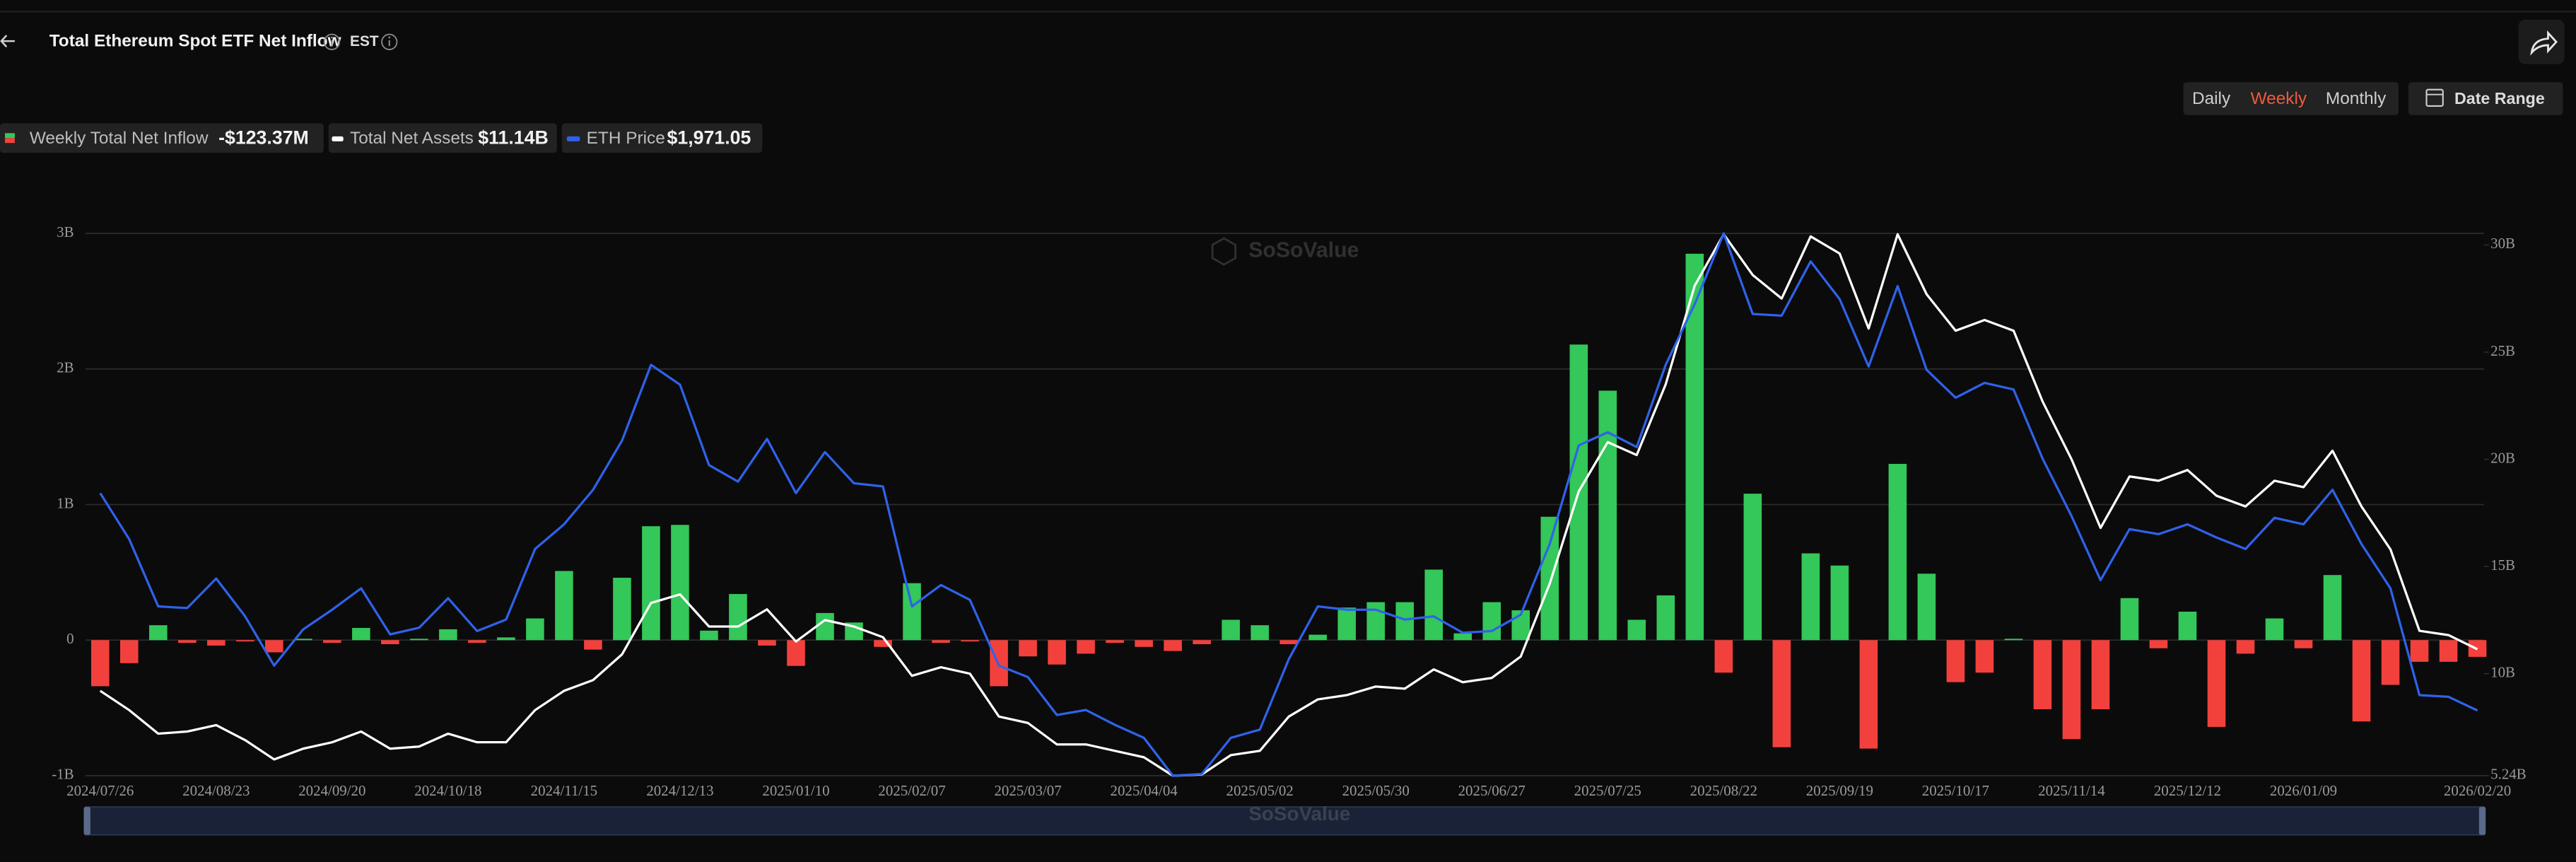  I want to click on calendar-icon, so click(2435, 97).